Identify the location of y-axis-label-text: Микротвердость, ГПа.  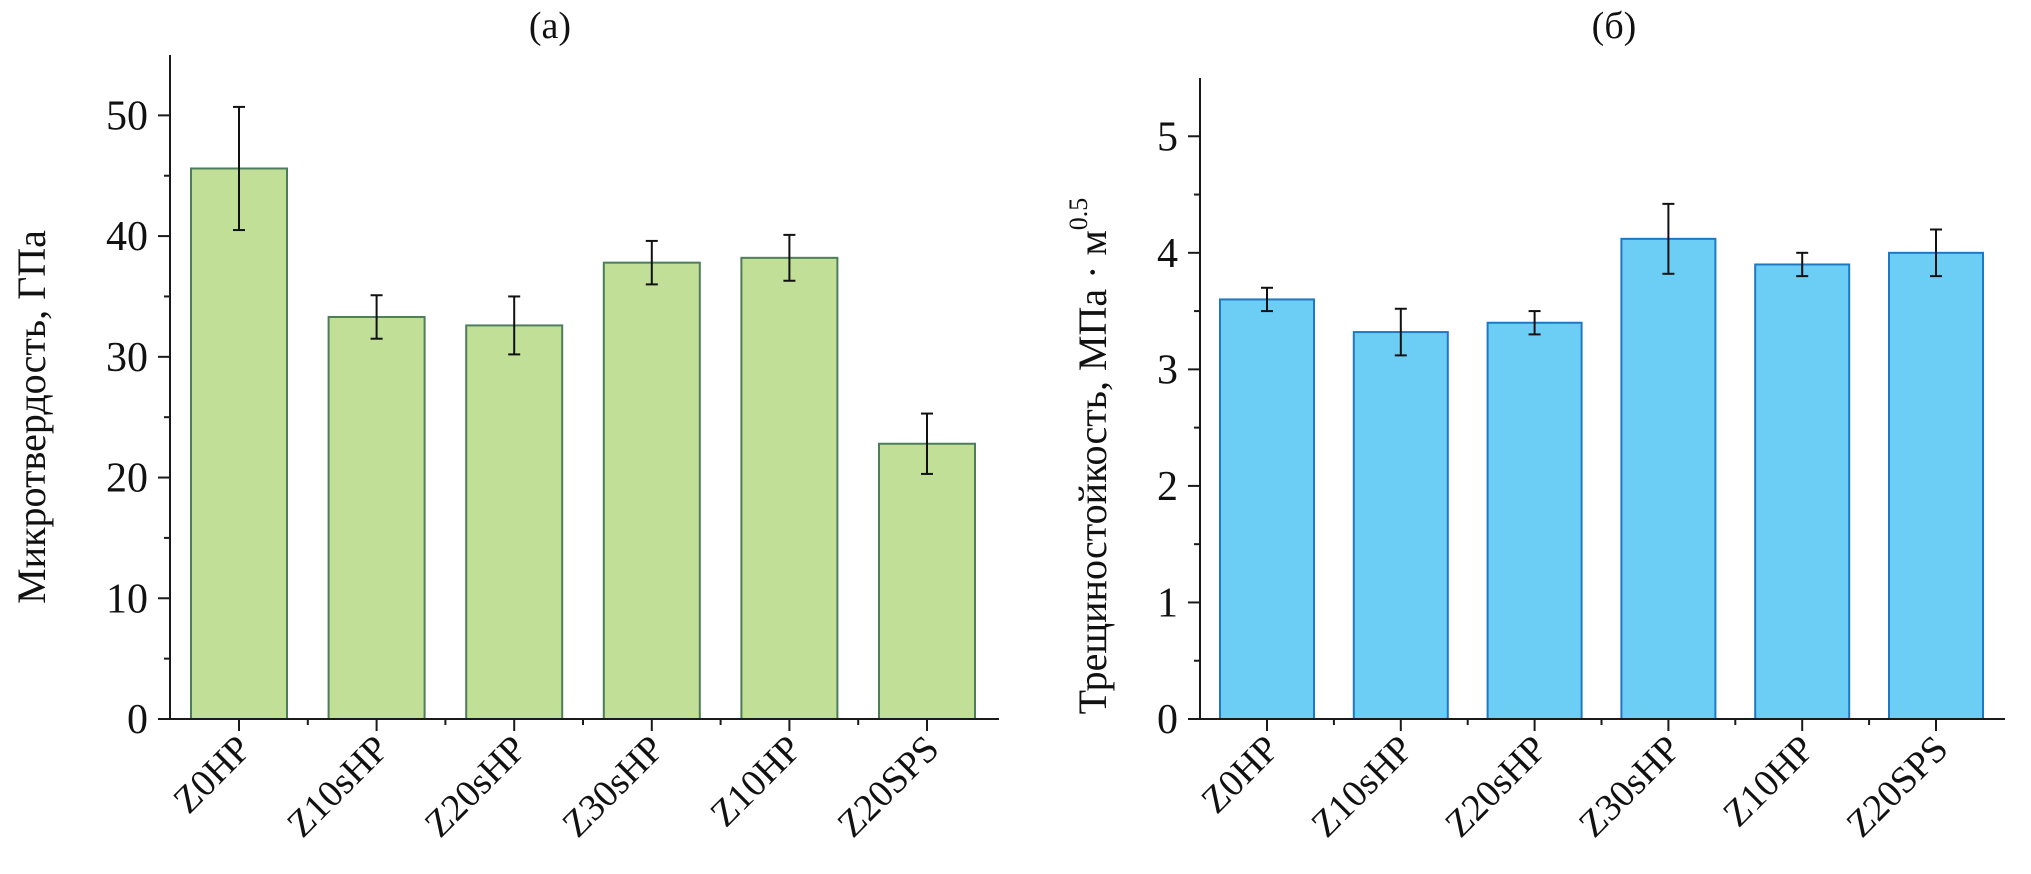
(31, 417).